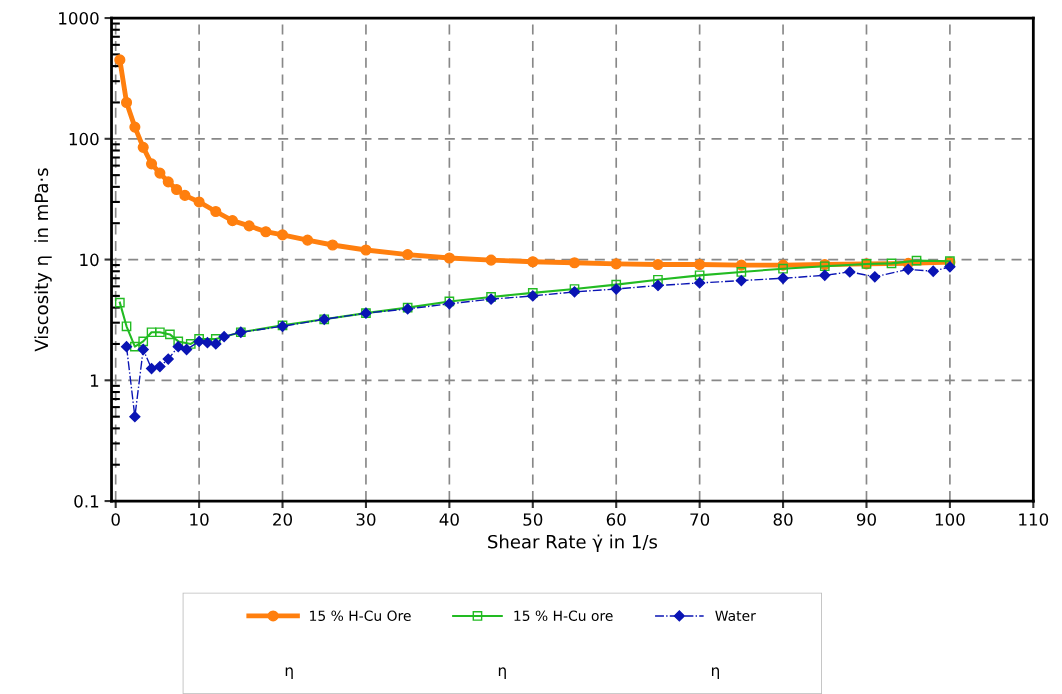 The image size is (1062, 694). What do you see at coordinates (84, 139) in the screenshot?
I see `y-tick-label: 100` at bounding box center [84, 139].